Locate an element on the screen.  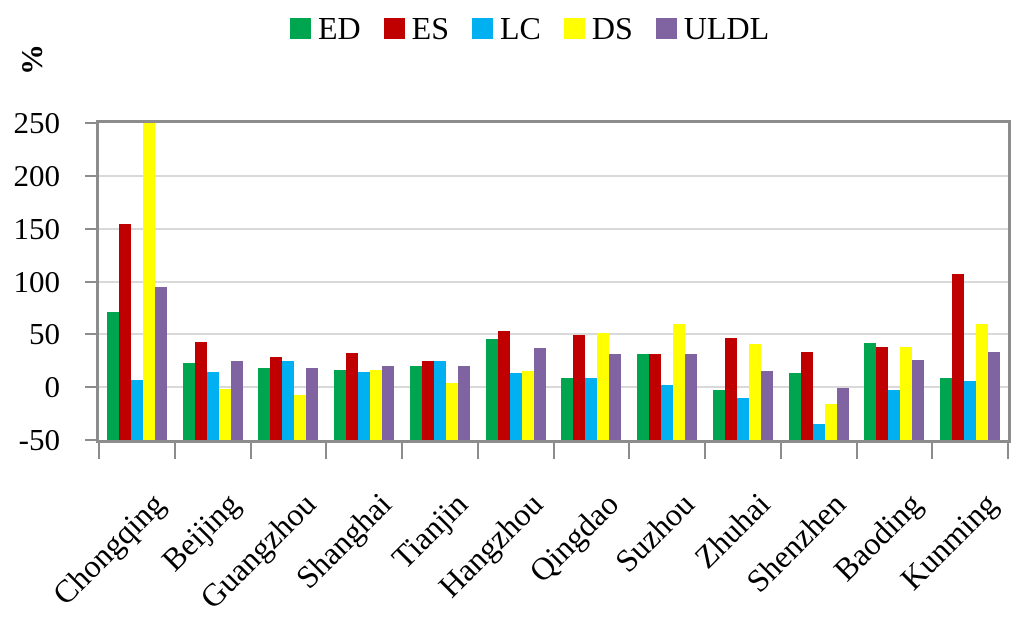
chart-legend: ED ES LC DS ULDL is located at coordinates (529, 28).